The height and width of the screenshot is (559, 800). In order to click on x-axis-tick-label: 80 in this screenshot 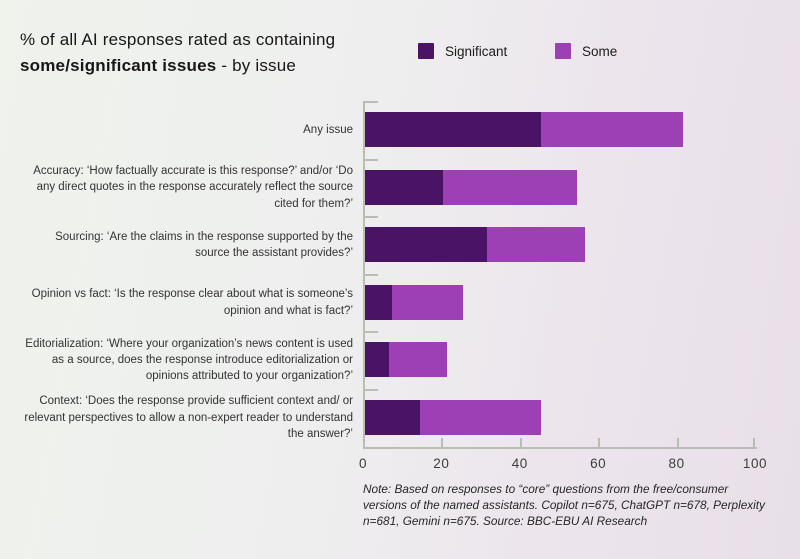, I will do `click(676, 463)`.